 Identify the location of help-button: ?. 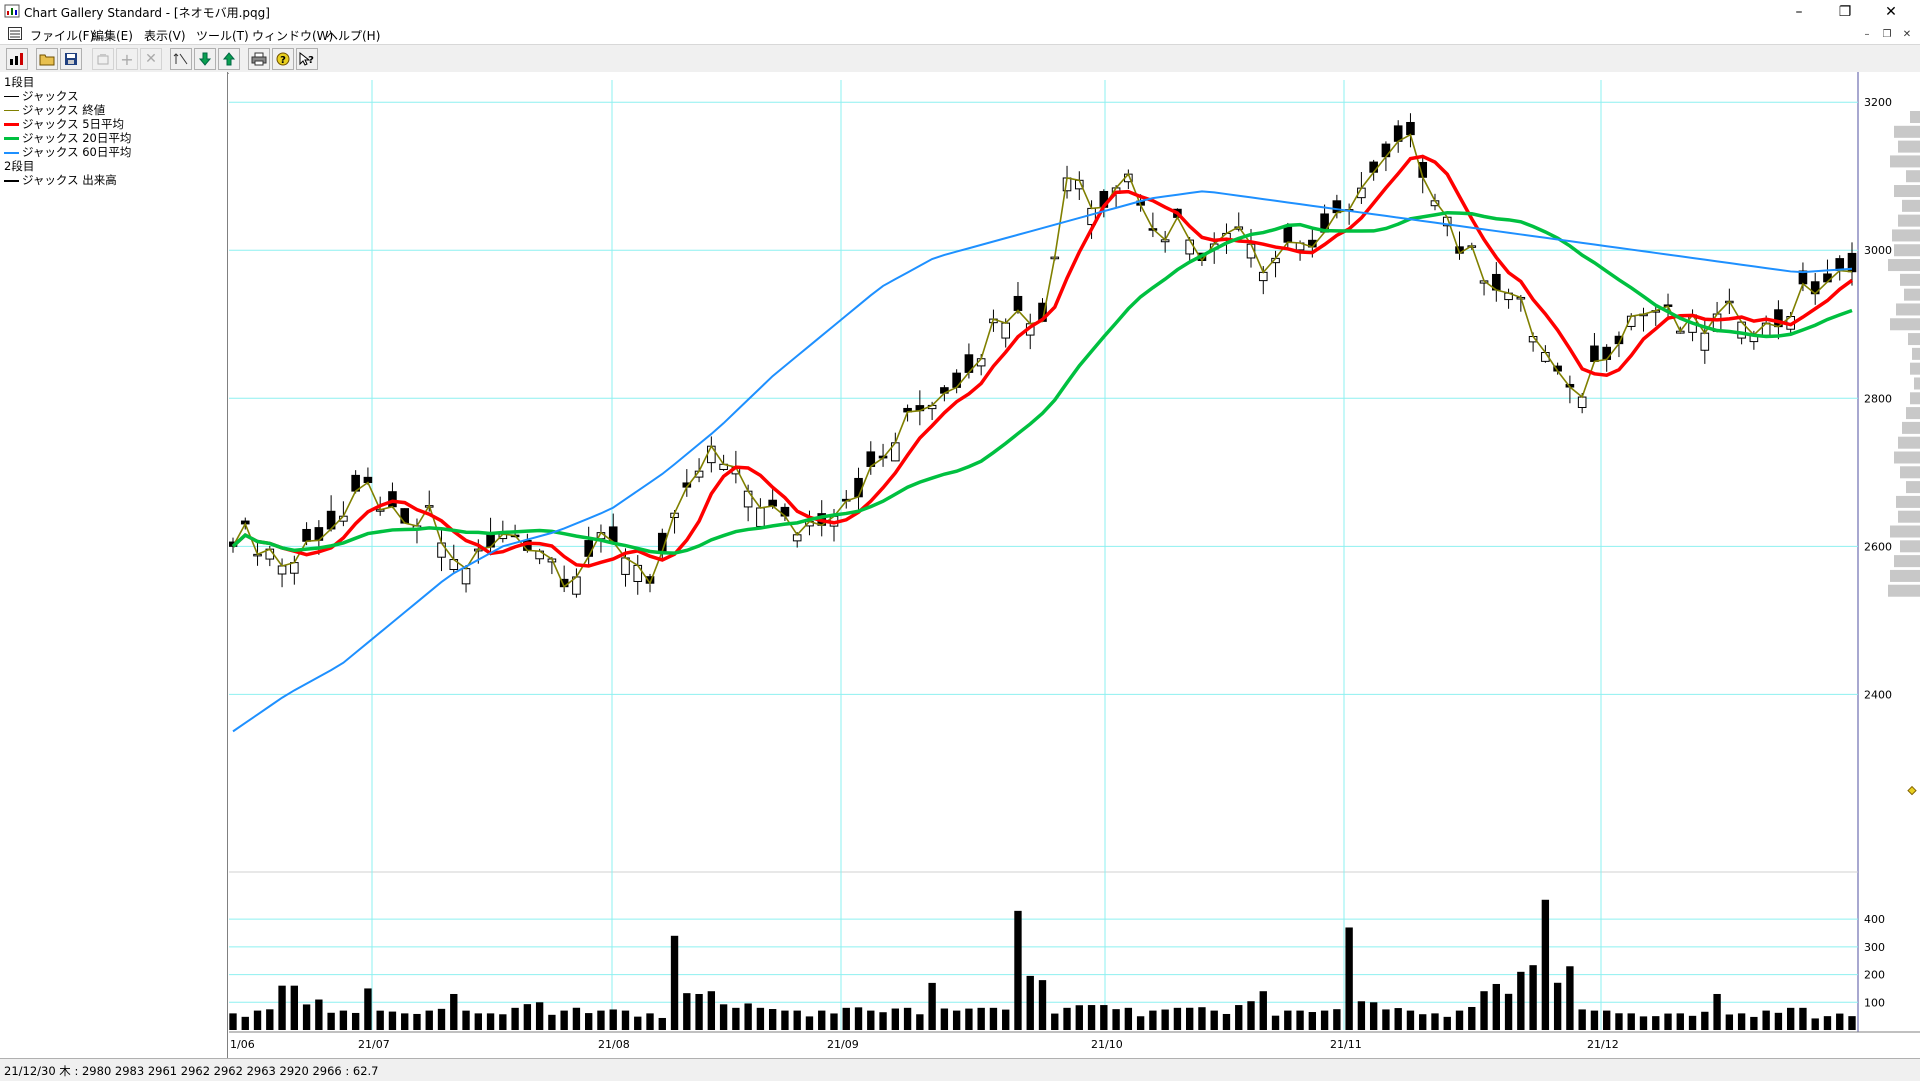
(283, 59).